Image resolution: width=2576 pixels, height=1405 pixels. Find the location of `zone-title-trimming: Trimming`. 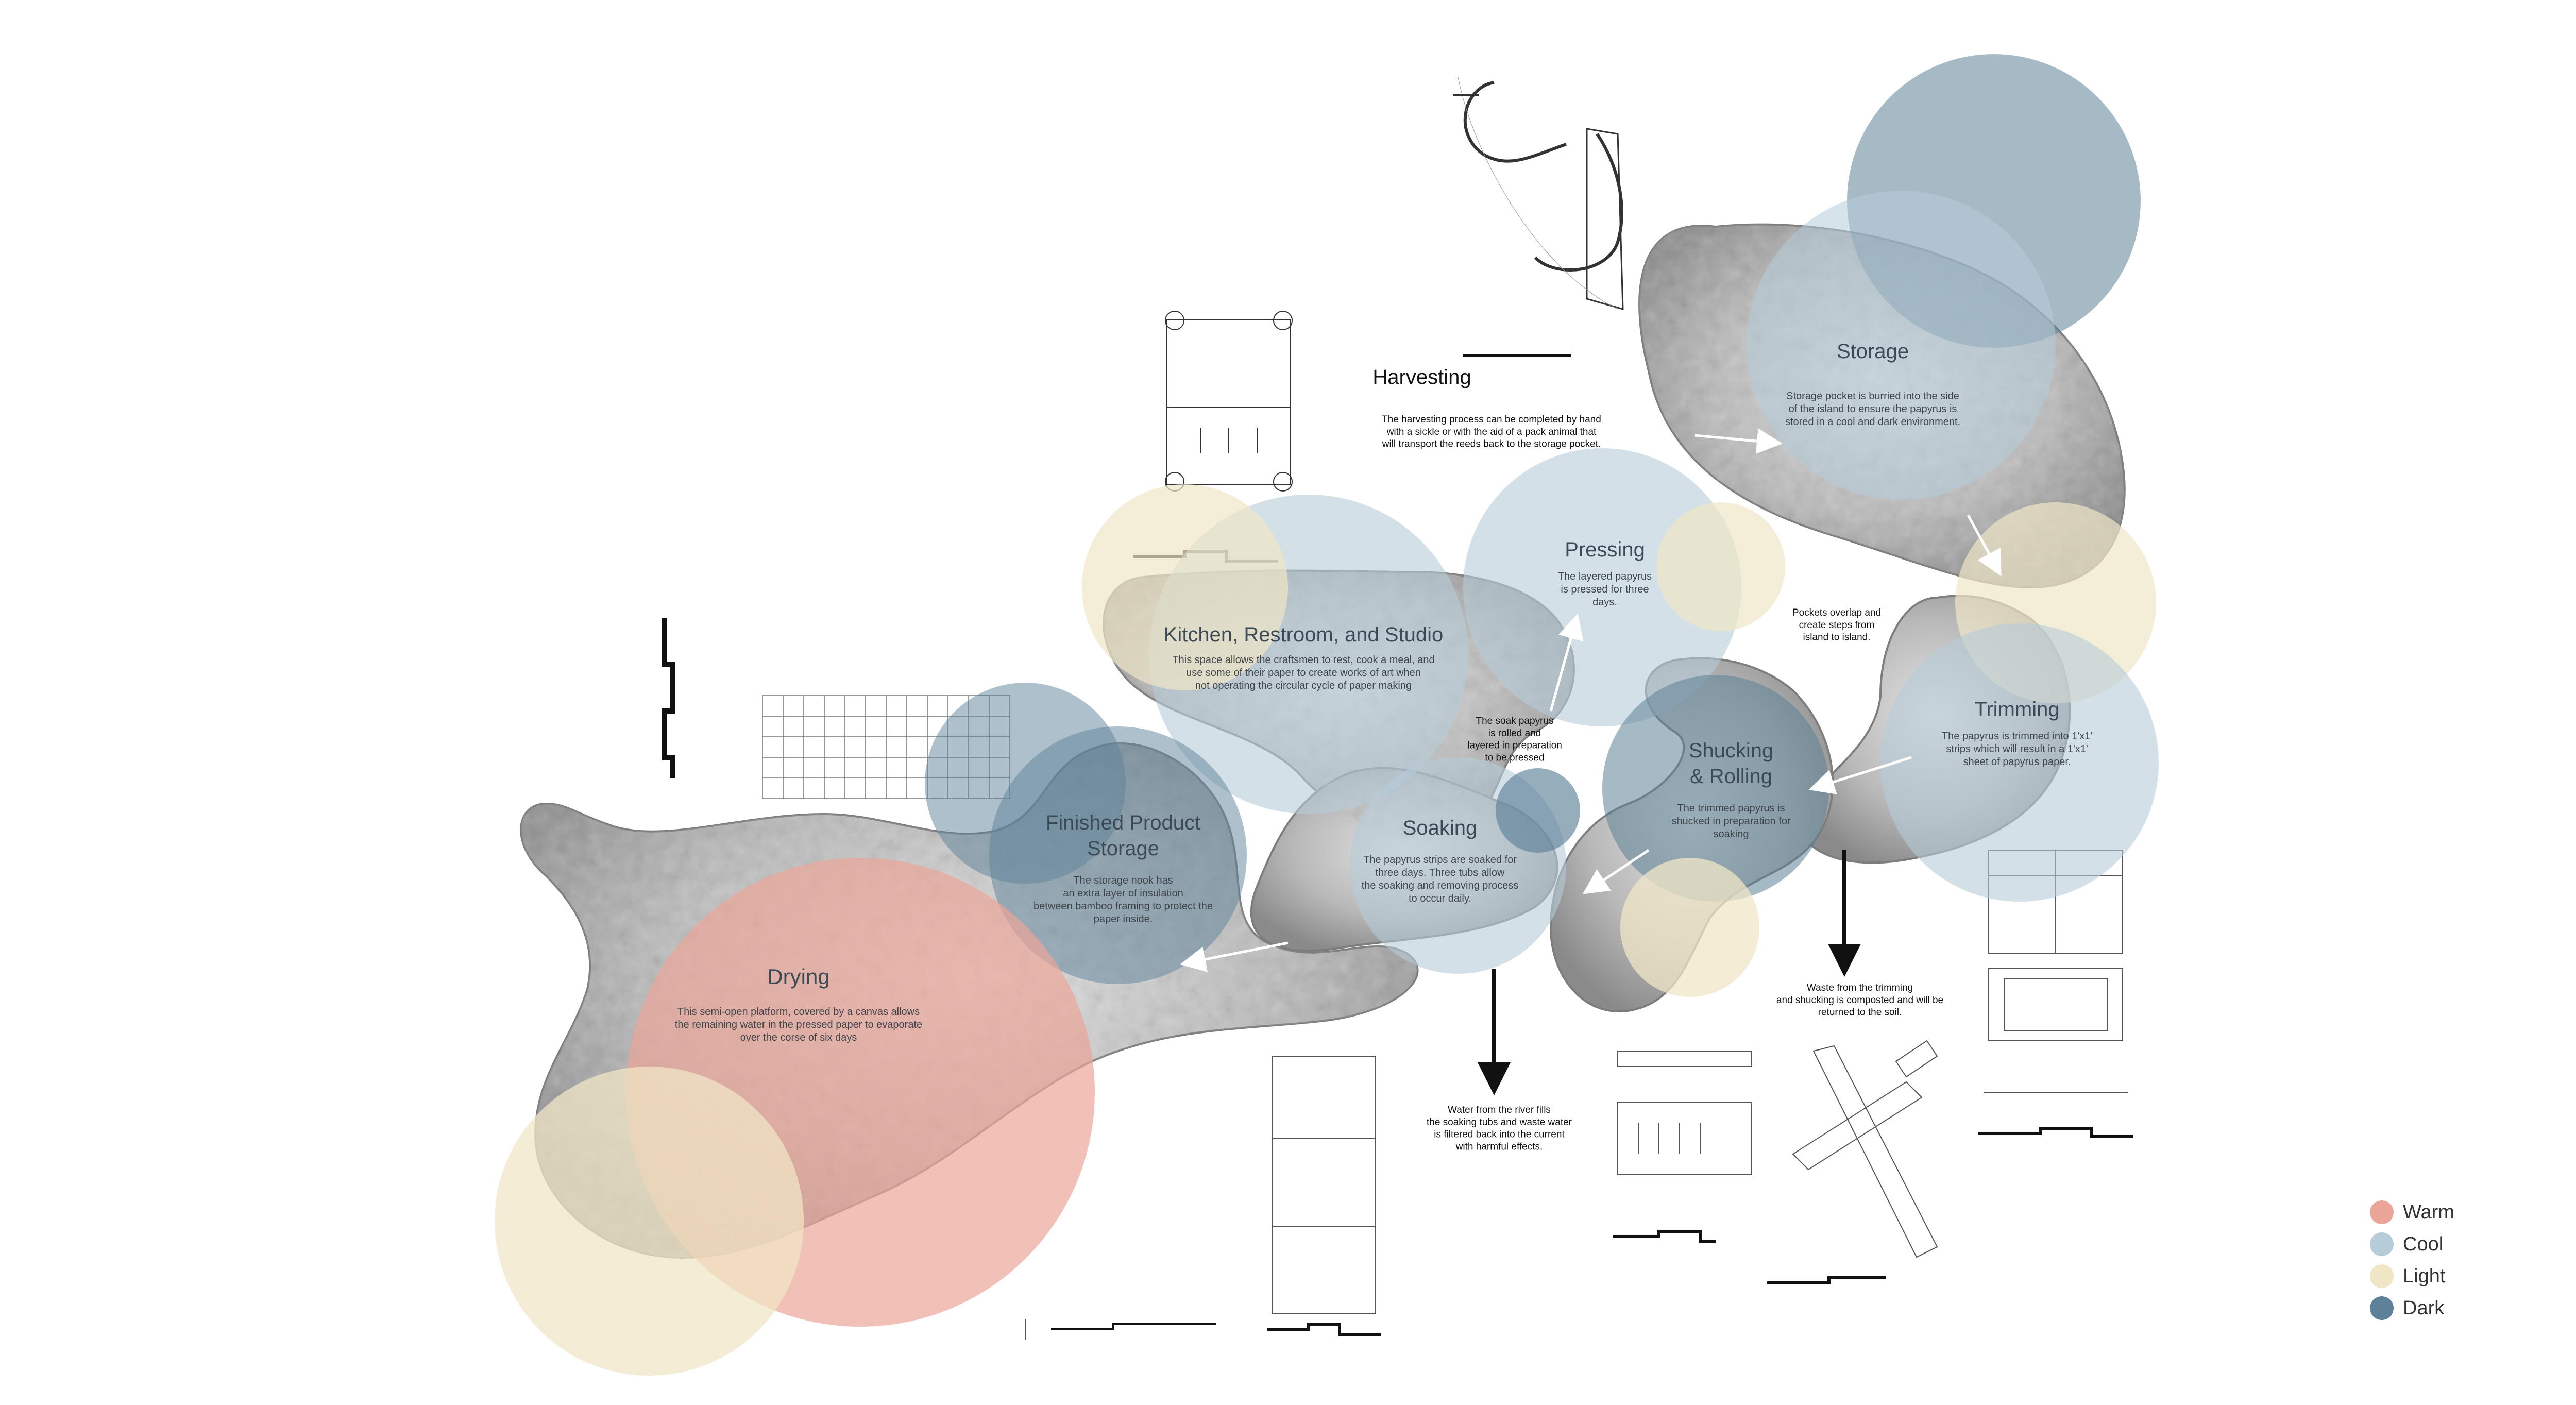

zone-title-trimming: Trimming is located at coordinates (2016, 709).